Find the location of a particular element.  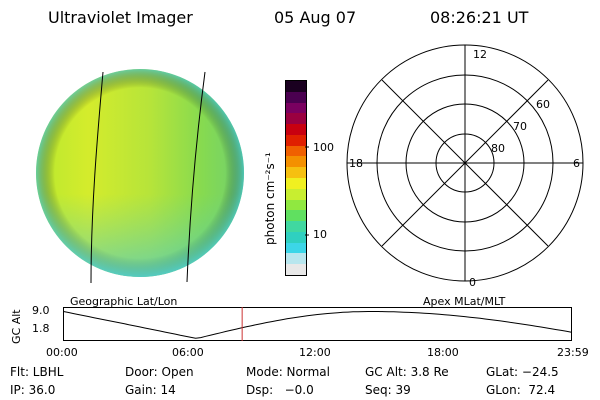

altitude-plot is located at coordinates (317, 324).